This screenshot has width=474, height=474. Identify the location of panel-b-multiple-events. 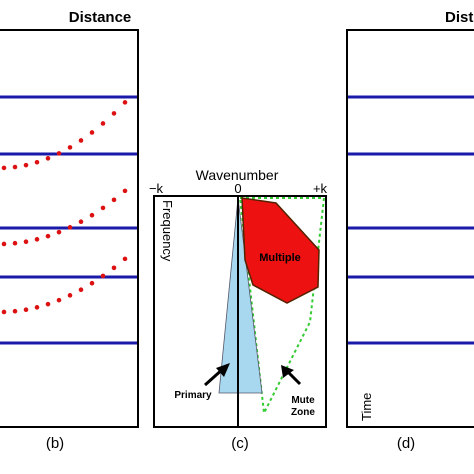
(64, 207).